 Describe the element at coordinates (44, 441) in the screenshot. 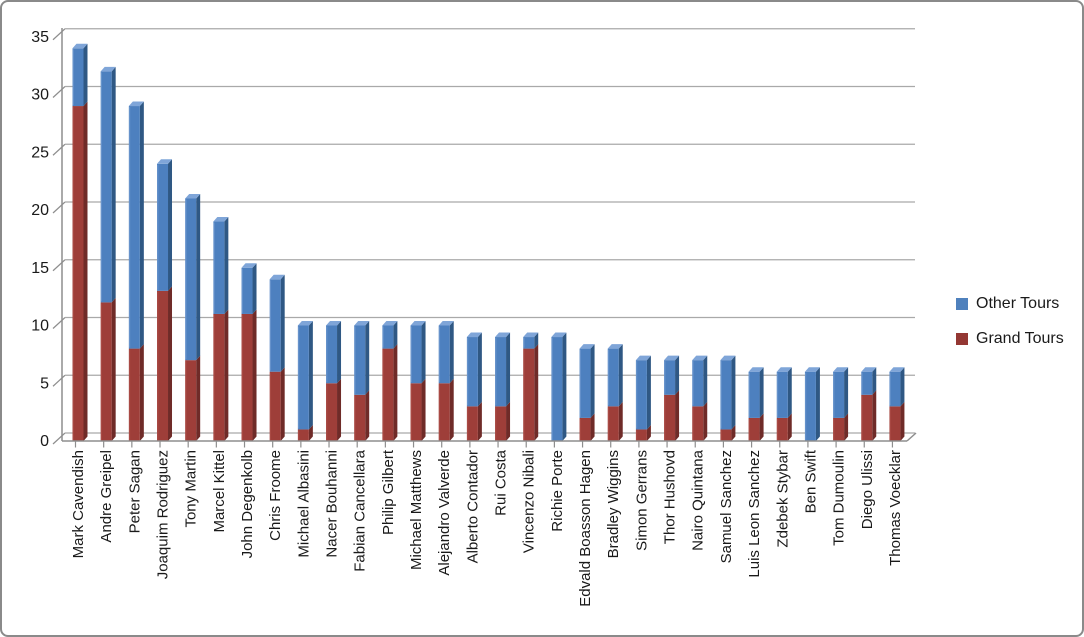

I see `y-axis-label: 0` at that location.